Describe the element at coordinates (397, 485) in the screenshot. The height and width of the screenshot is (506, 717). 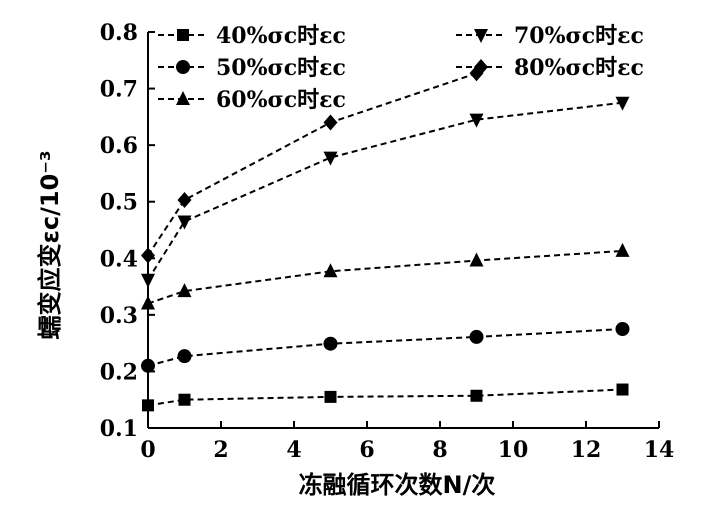
I see `x-axis-label: 冻融循环次数N/次` at that location.